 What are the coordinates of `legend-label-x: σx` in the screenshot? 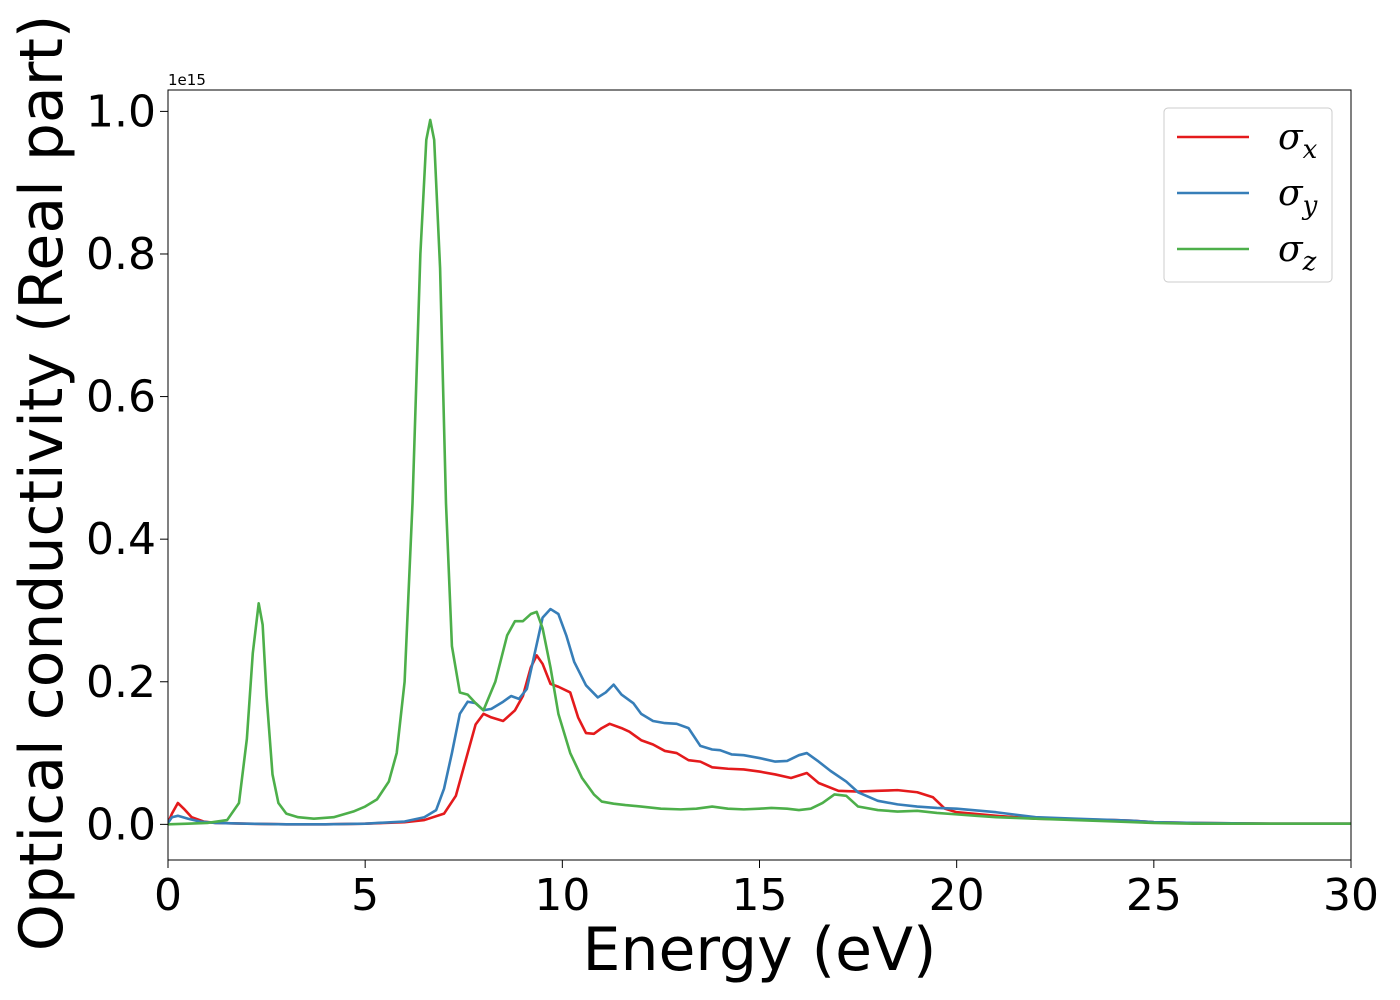 It's located at (1298, 141).